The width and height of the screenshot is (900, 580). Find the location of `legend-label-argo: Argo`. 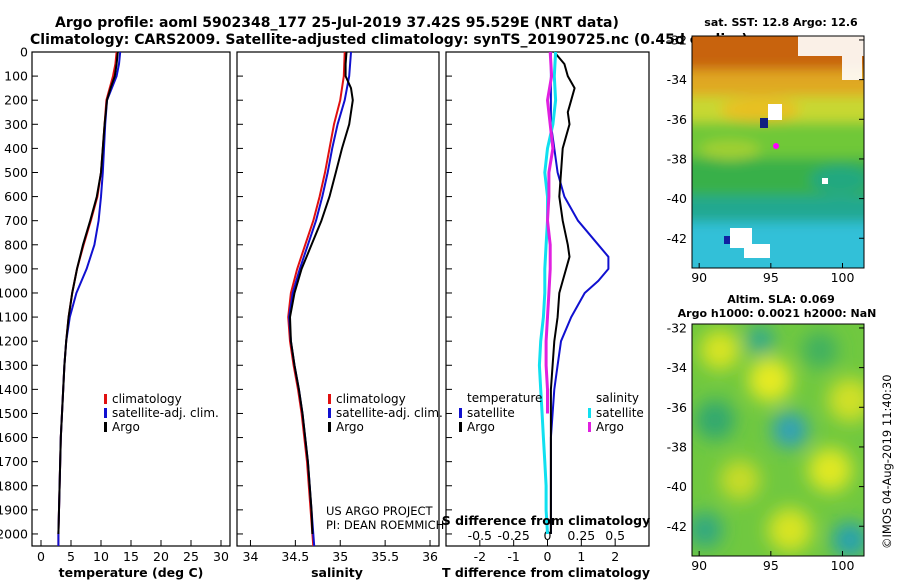

legend-label-argo: Argo is located at coordinates (350, 427).